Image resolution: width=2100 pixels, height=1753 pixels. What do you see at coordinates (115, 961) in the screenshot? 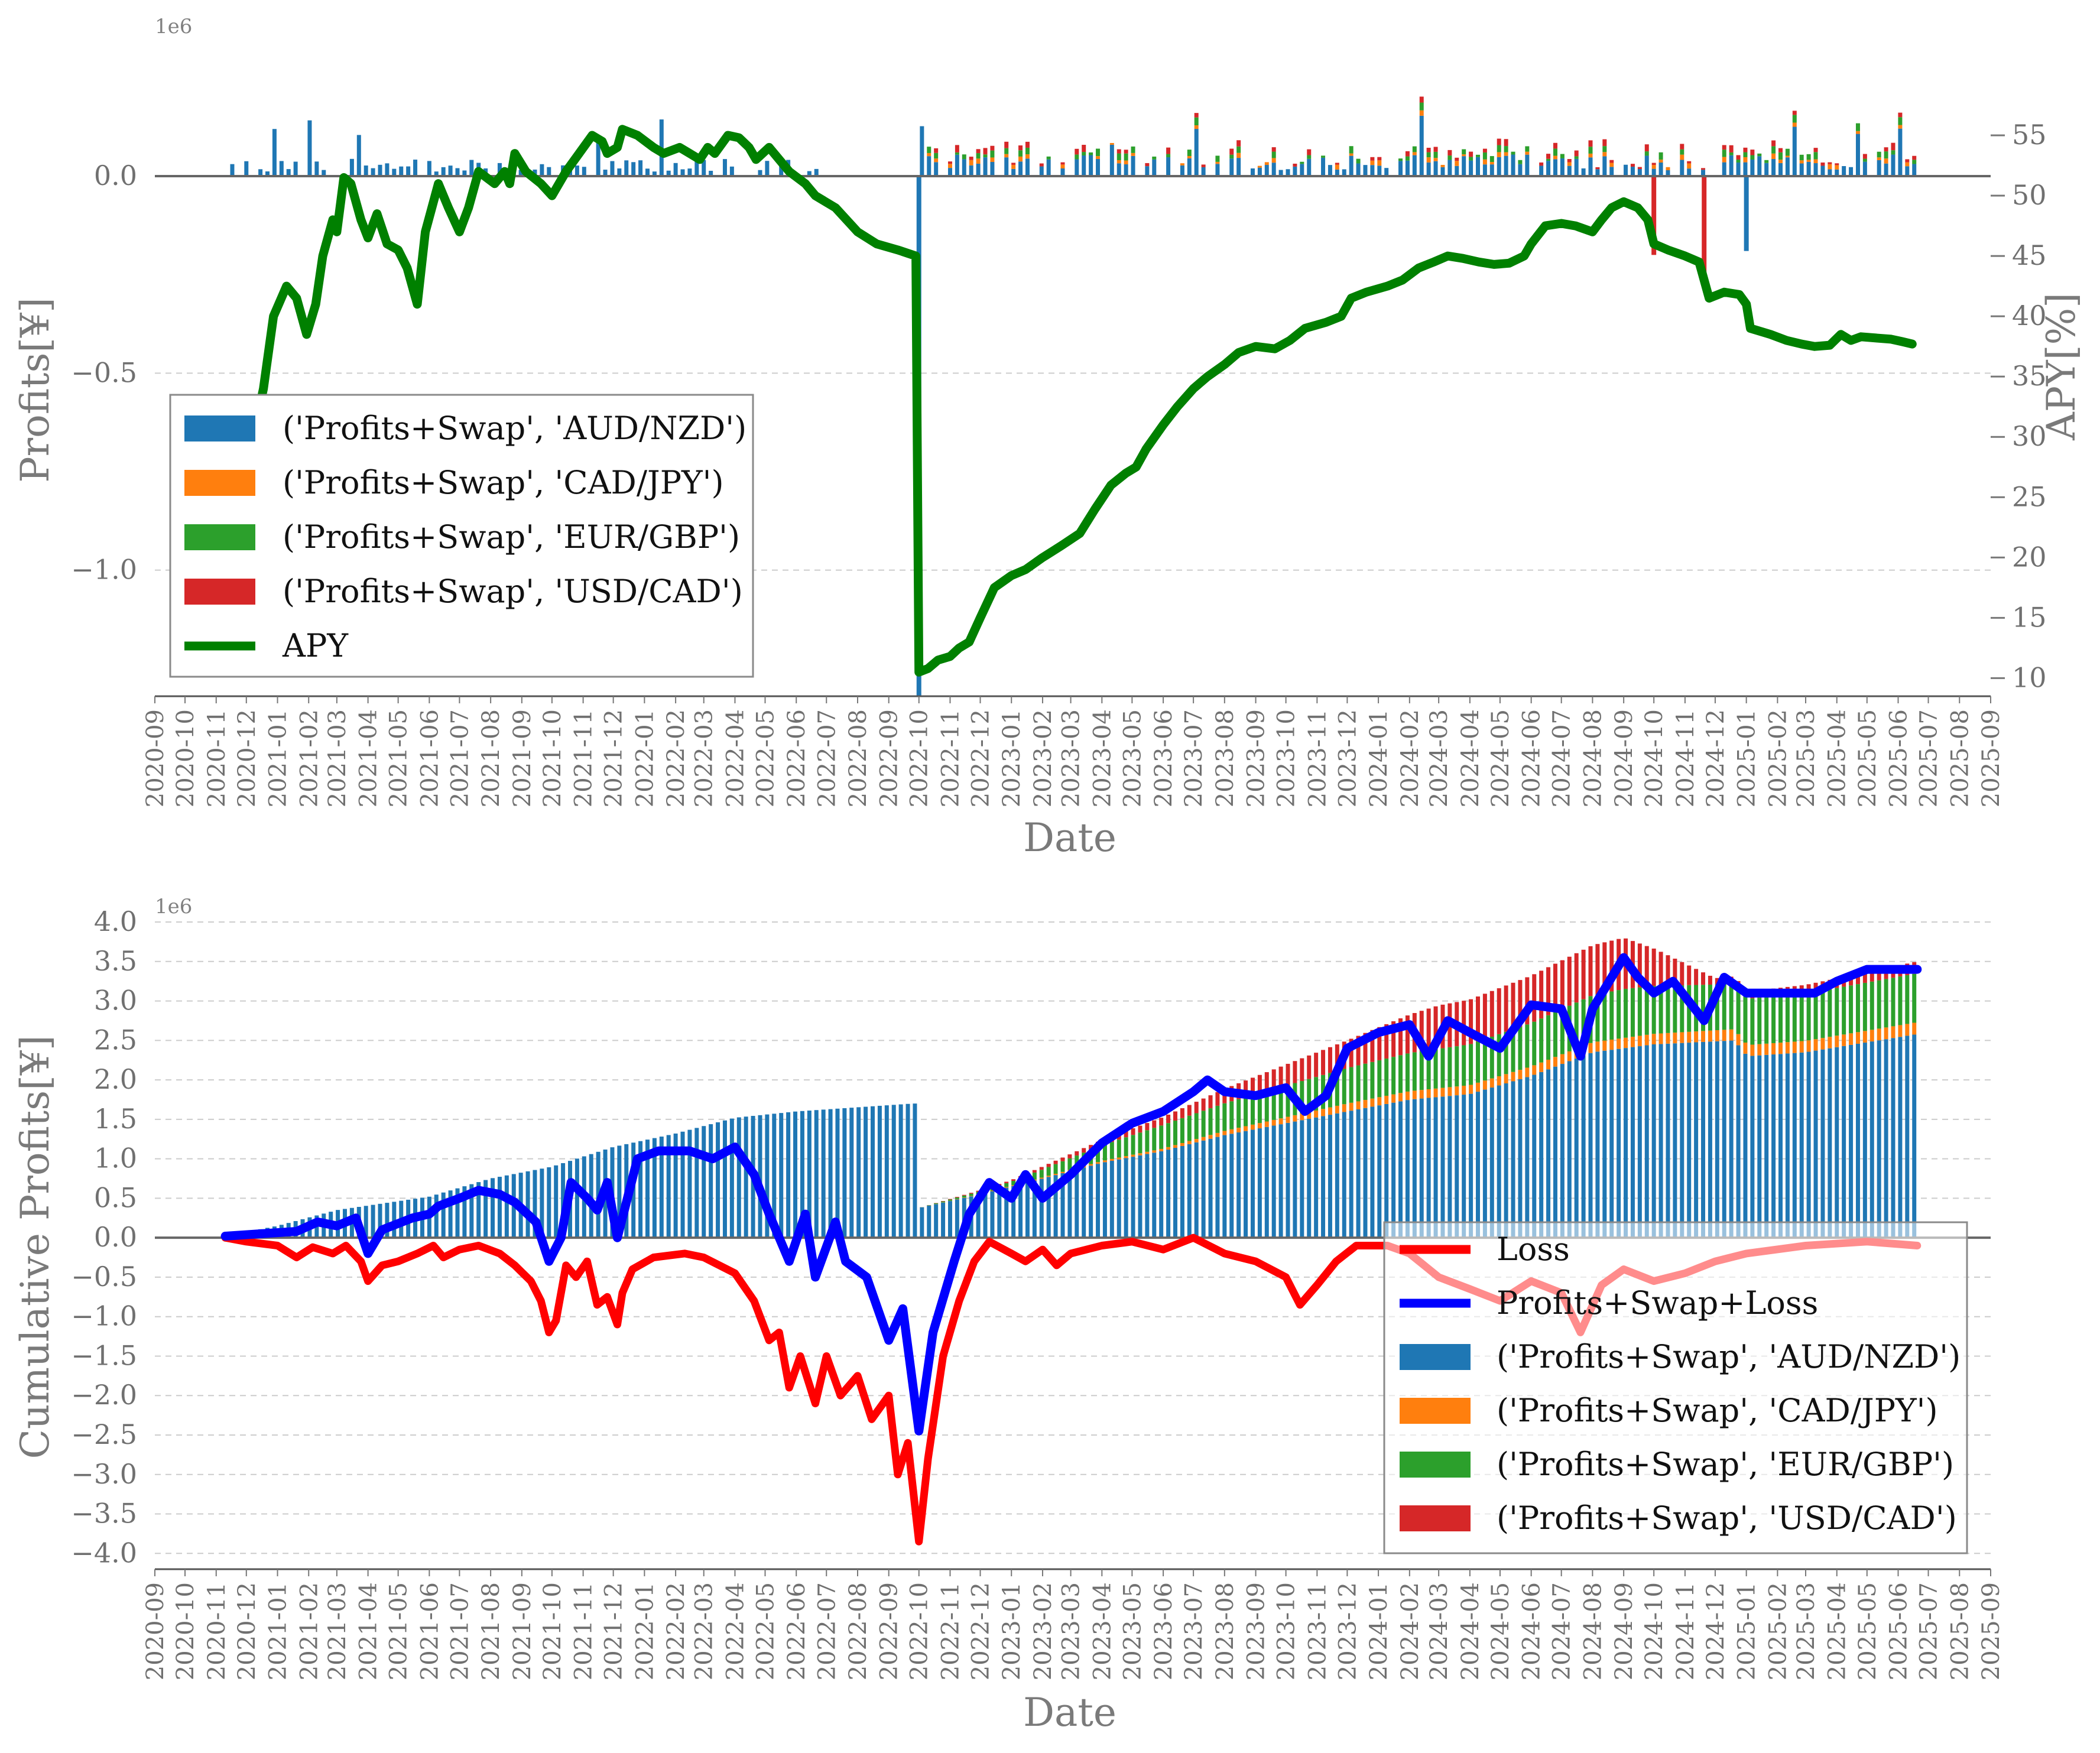
I see `bottom-y-tick-label: 3.5` at bounding box center [115, 961].